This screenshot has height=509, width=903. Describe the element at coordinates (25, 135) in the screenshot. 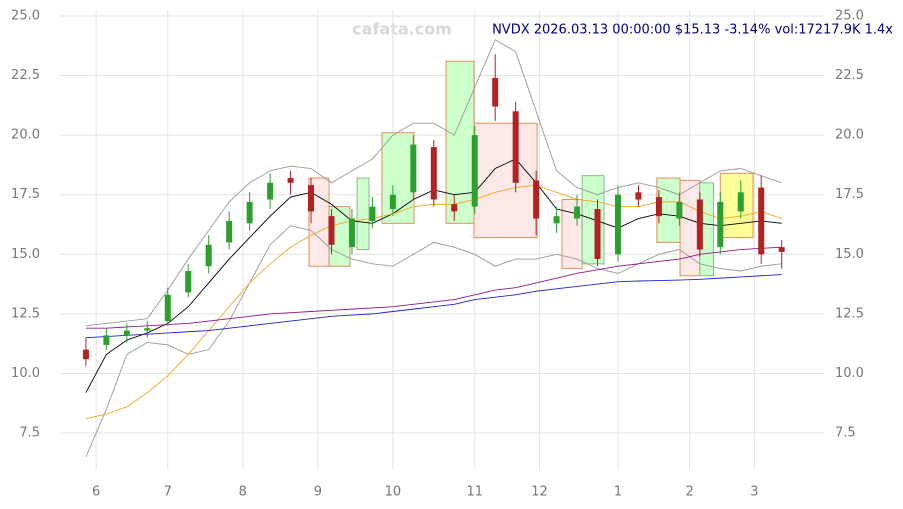

I see `y-tick-label: 20.0` at that location.